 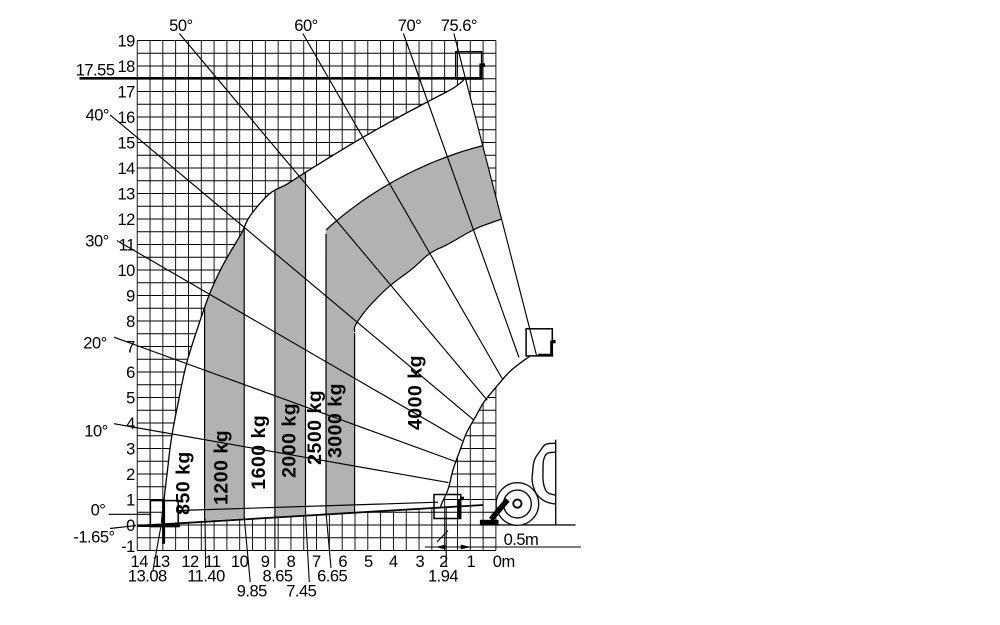 I want to click on svg-text: 0, so click(x=130, y=526).